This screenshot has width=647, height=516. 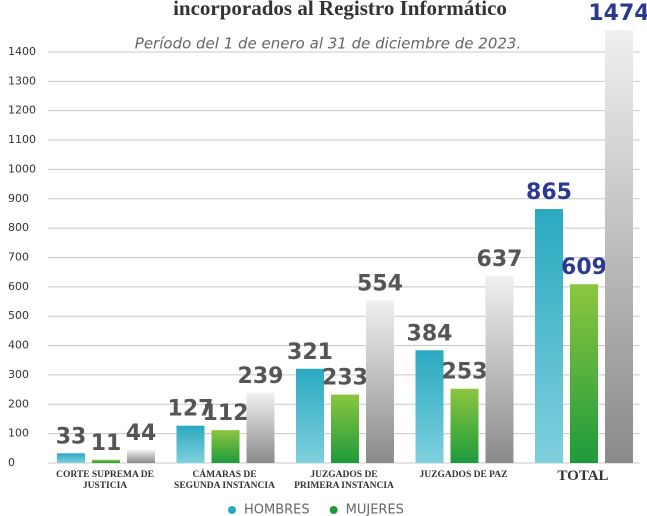 What do you see at coordinates (344, 480) in the screenshot?
I see `x-tick-label: JUZGADOS DE PRIMERA INSTANCIA` at bounding box center [344, 480].